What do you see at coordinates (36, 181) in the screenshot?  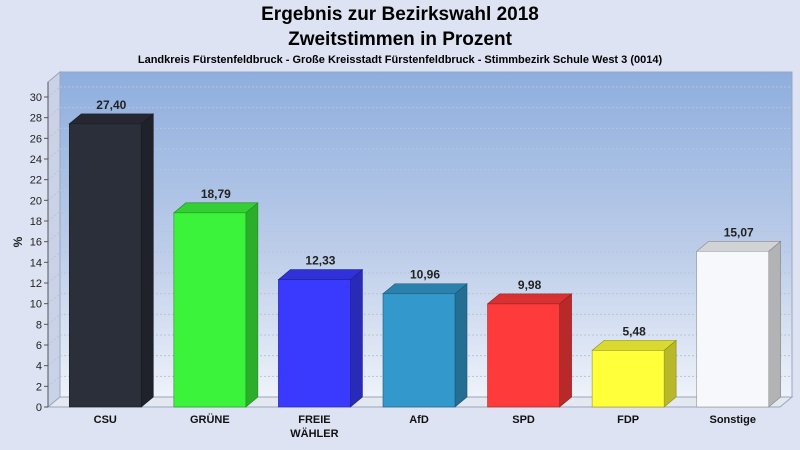 I see `y-tick-label: 22` at bounding box center [36, 181].